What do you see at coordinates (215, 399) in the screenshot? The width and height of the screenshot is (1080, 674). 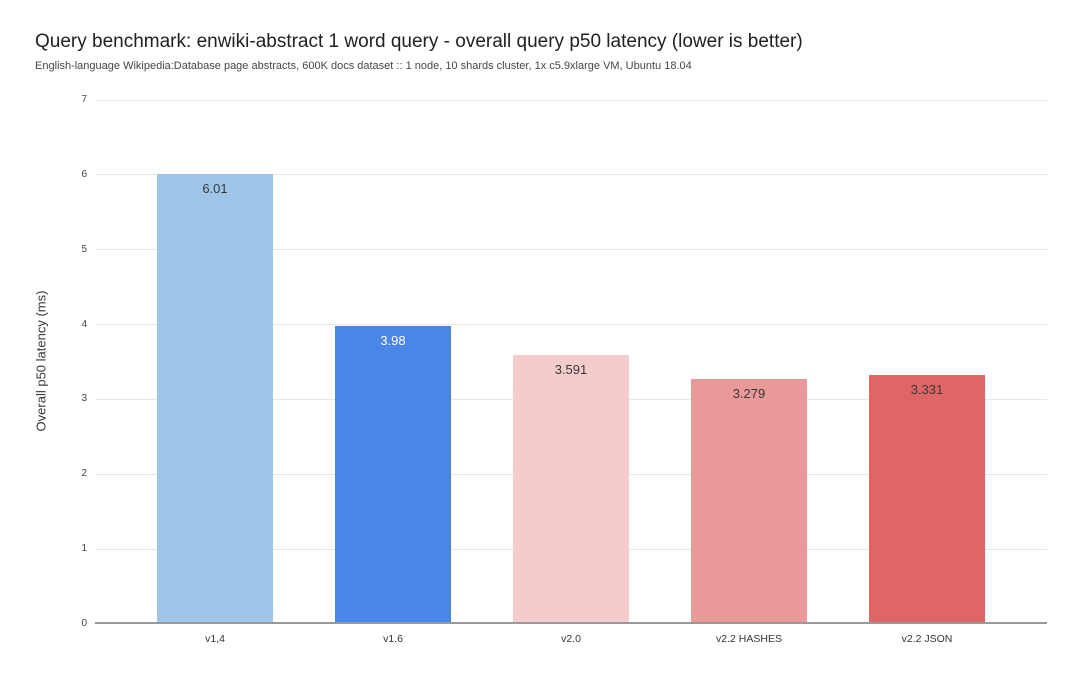 I see `bar-v1-4: 6.01` at bounding box center [215, 399].